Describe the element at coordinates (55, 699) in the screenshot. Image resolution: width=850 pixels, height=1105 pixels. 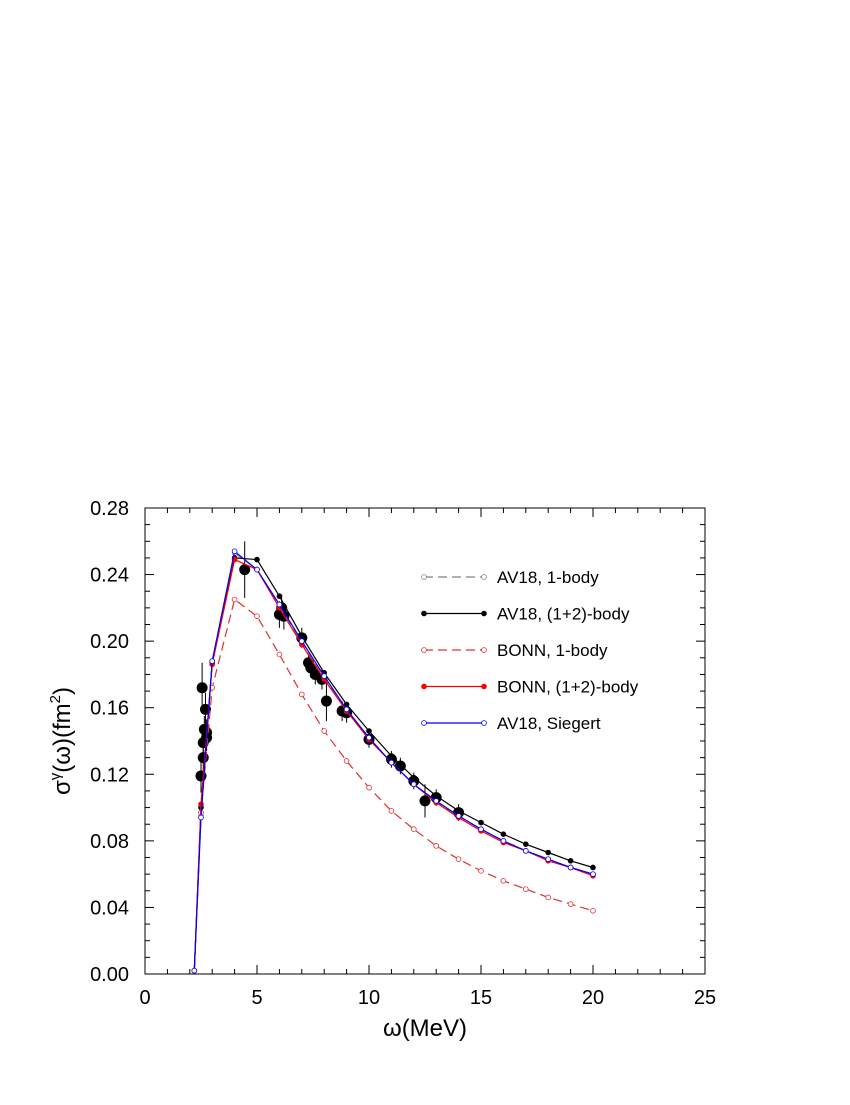
I see `y-title-part: 2` at that location.